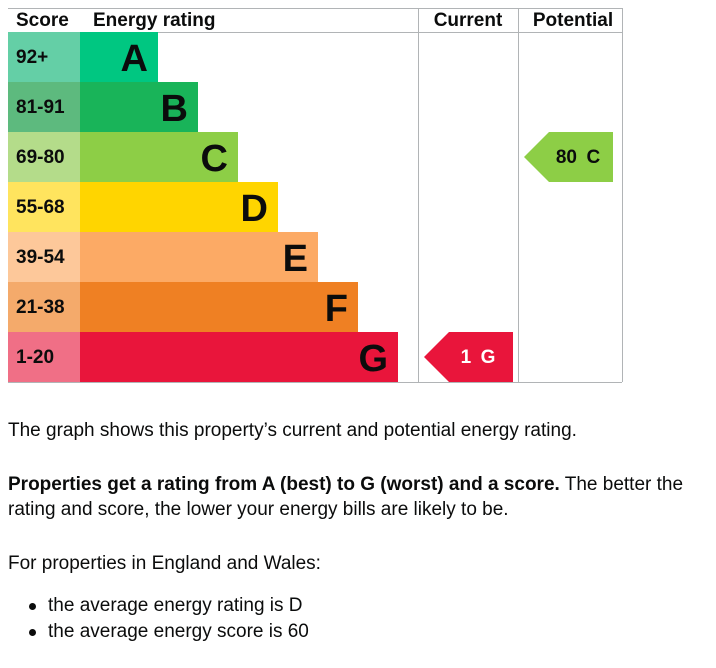 Image resolution: width=716 pixels, height=668 pixels. I want to click on band-letter-b: B, so click(174, 109).